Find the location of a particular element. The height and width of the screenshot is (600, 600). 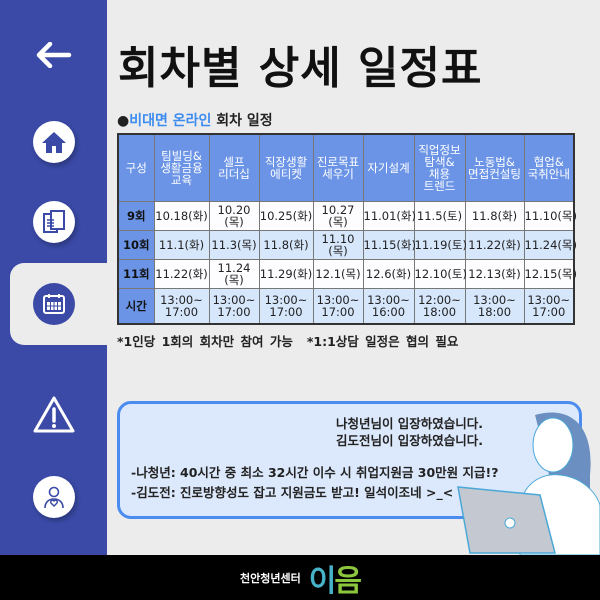

column-header: 팀빌딩& 생활금융 교육 is located at coordinates (181, 167).